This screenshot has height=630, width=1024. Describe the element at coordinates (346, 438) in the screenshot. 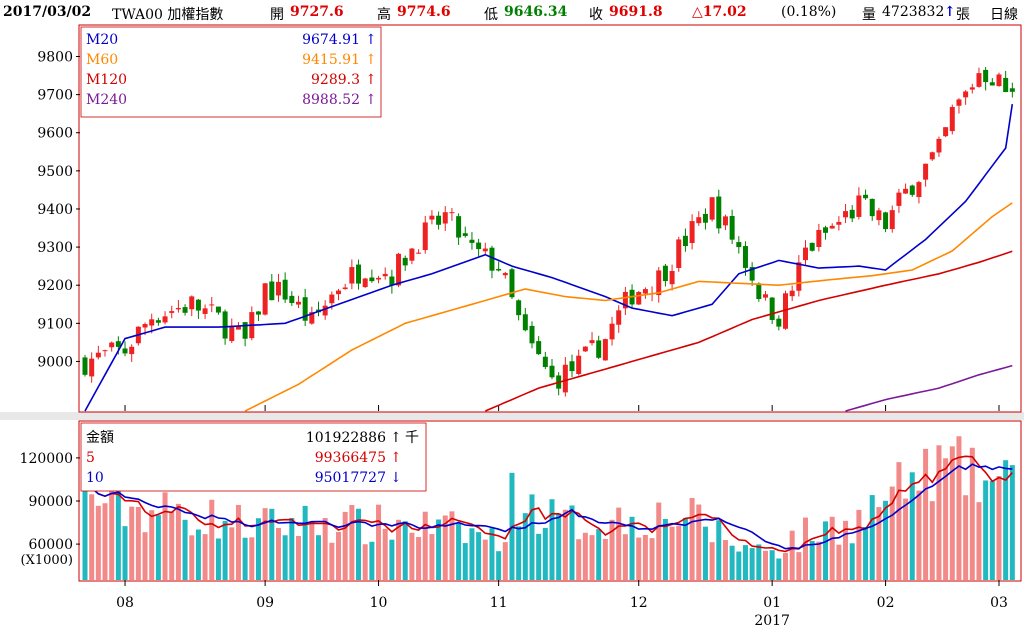

I see `volume-legend-value: 101922886` at that location.